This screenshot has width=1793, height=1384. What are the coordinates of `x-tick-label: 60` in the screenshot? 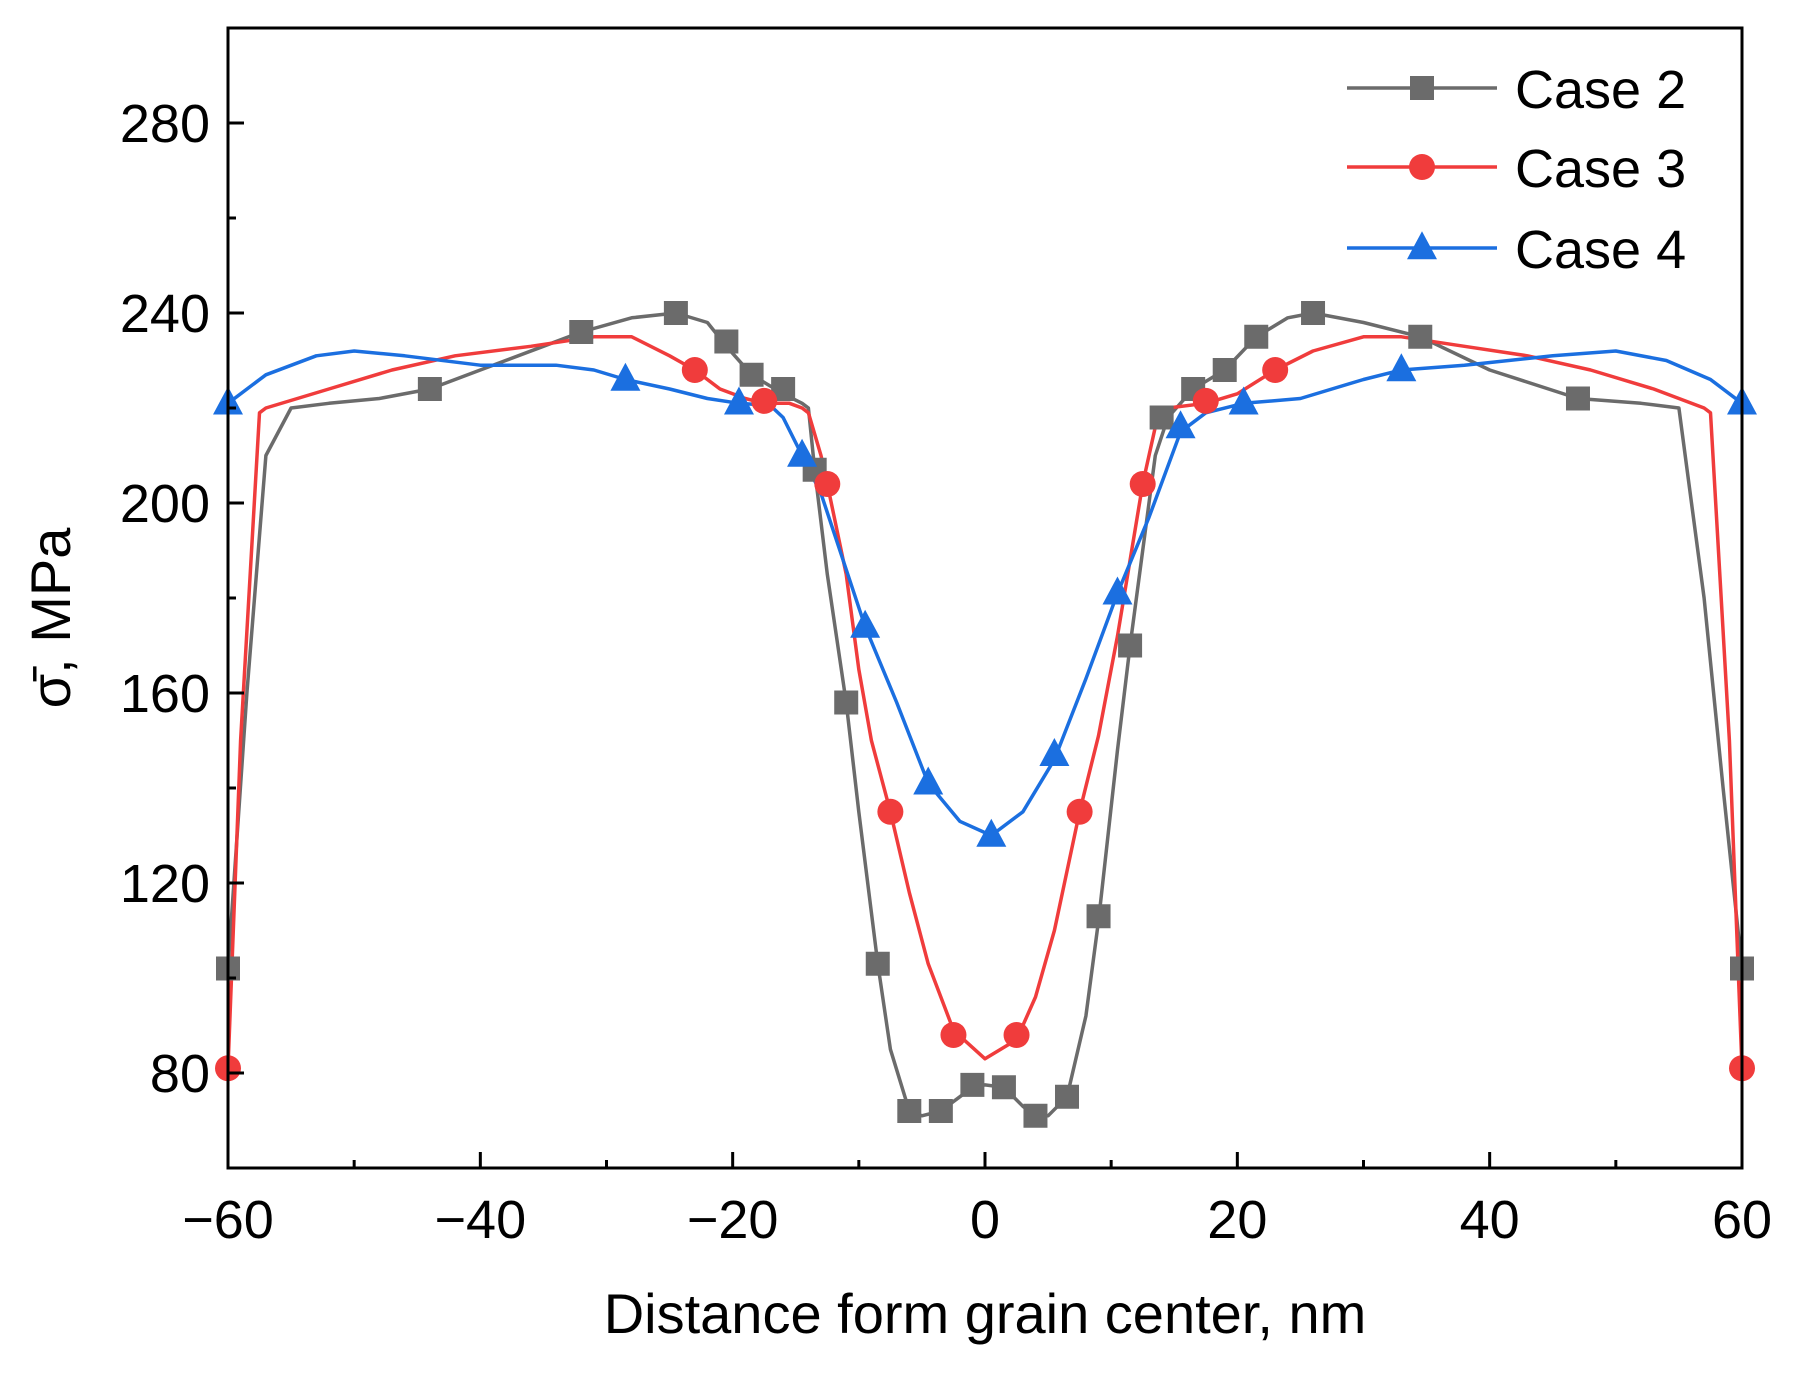 It's located at (1742, 1220).